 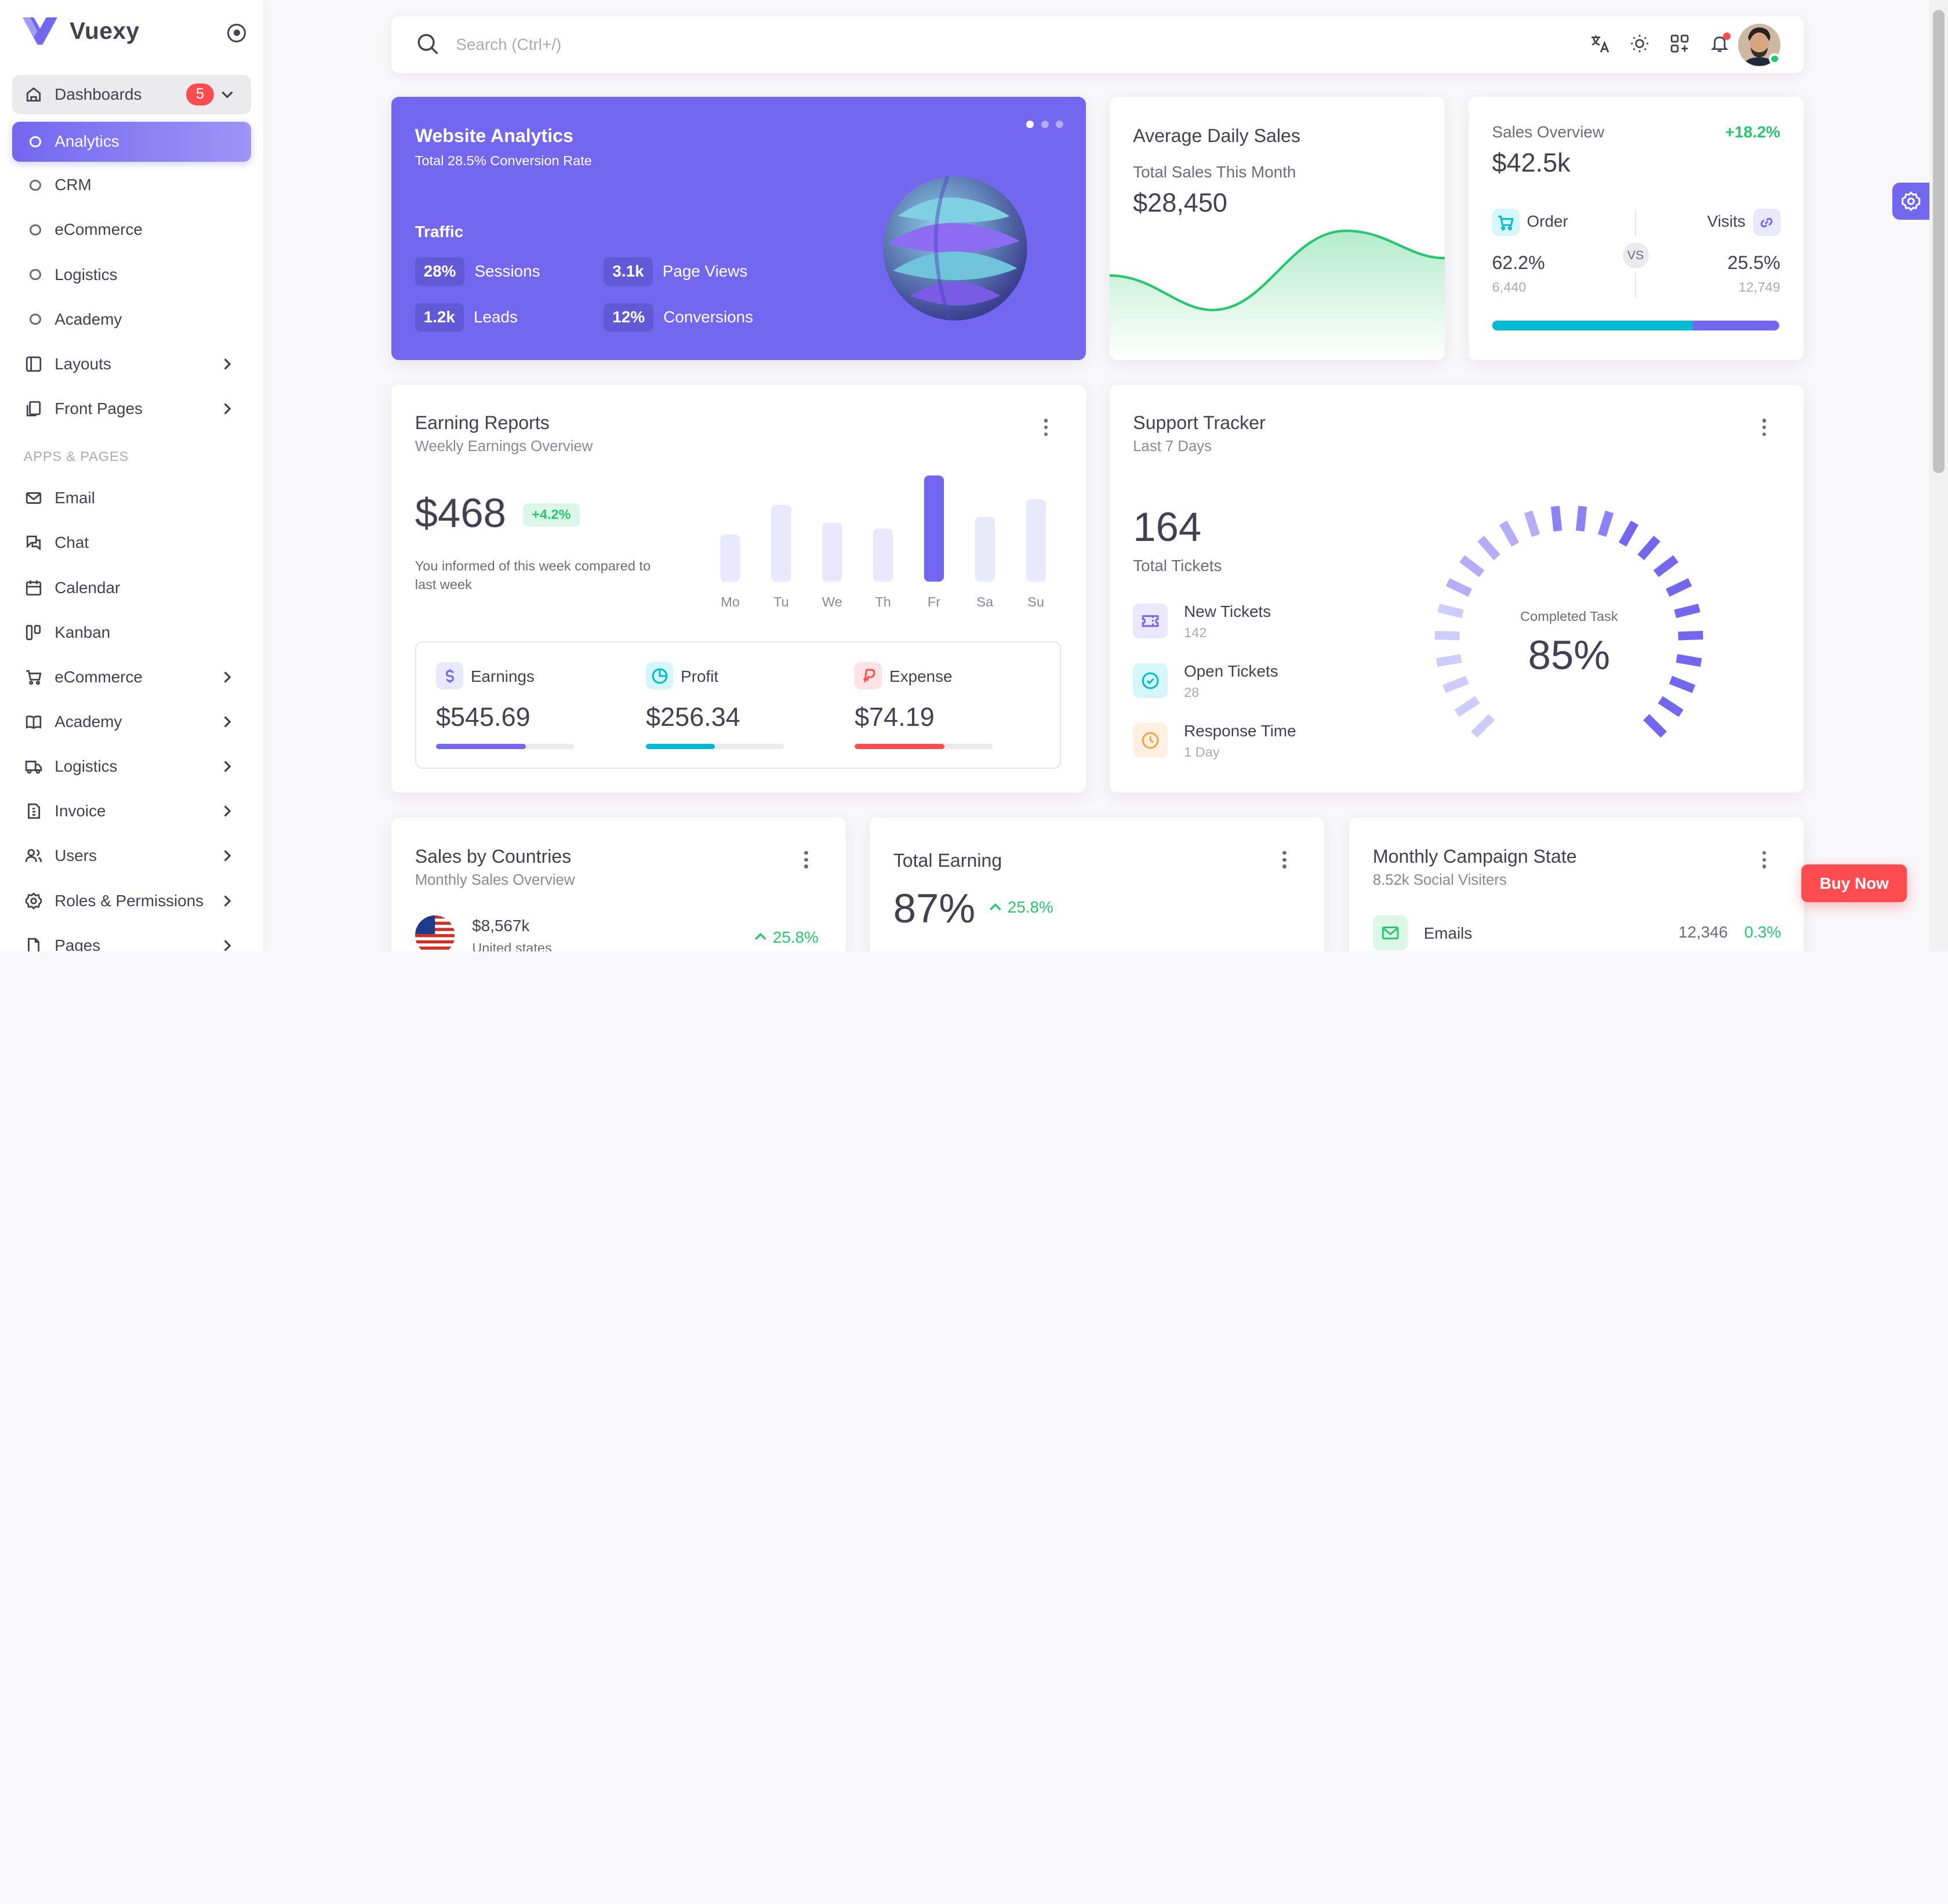 What do you see at coordinates (1228, 611) in the screenshot?
I see `new-tickets-label: New Tickets` at bounding box center [1228, 611].